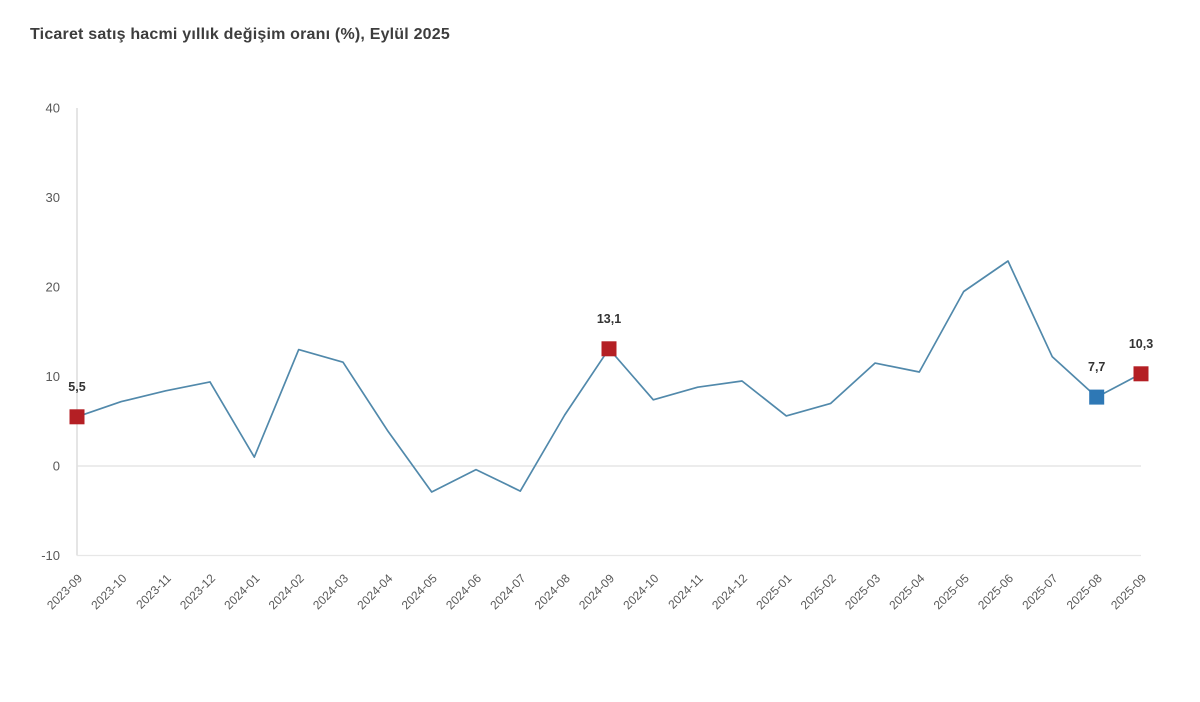 This screenshot has width=1200, height=702. I want to click on x-tick-label: 2024-08, so click(552, 591).